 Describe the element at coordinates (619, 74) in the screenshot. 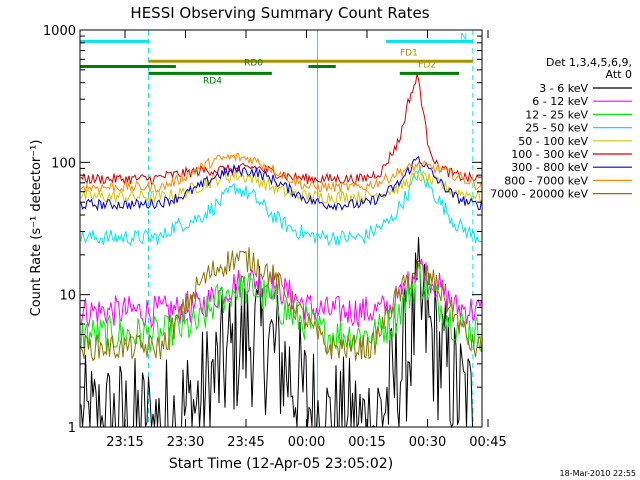

I see `legend-header-line-2: Att 0` at that location.